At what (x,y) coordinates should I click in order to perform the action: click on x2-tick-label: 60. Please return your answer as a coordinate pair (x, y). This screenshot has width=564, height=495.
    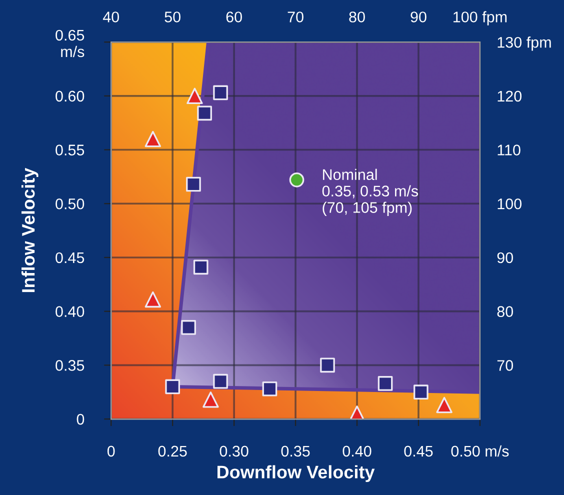
    Looking at the image, I should click on (234, 17).